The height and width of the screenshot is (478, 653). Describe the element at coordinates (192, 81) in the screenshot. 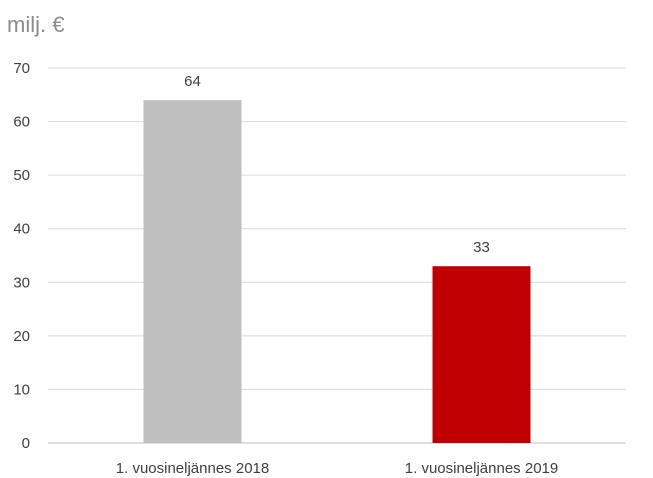

I see `data-label: 64` at that location.